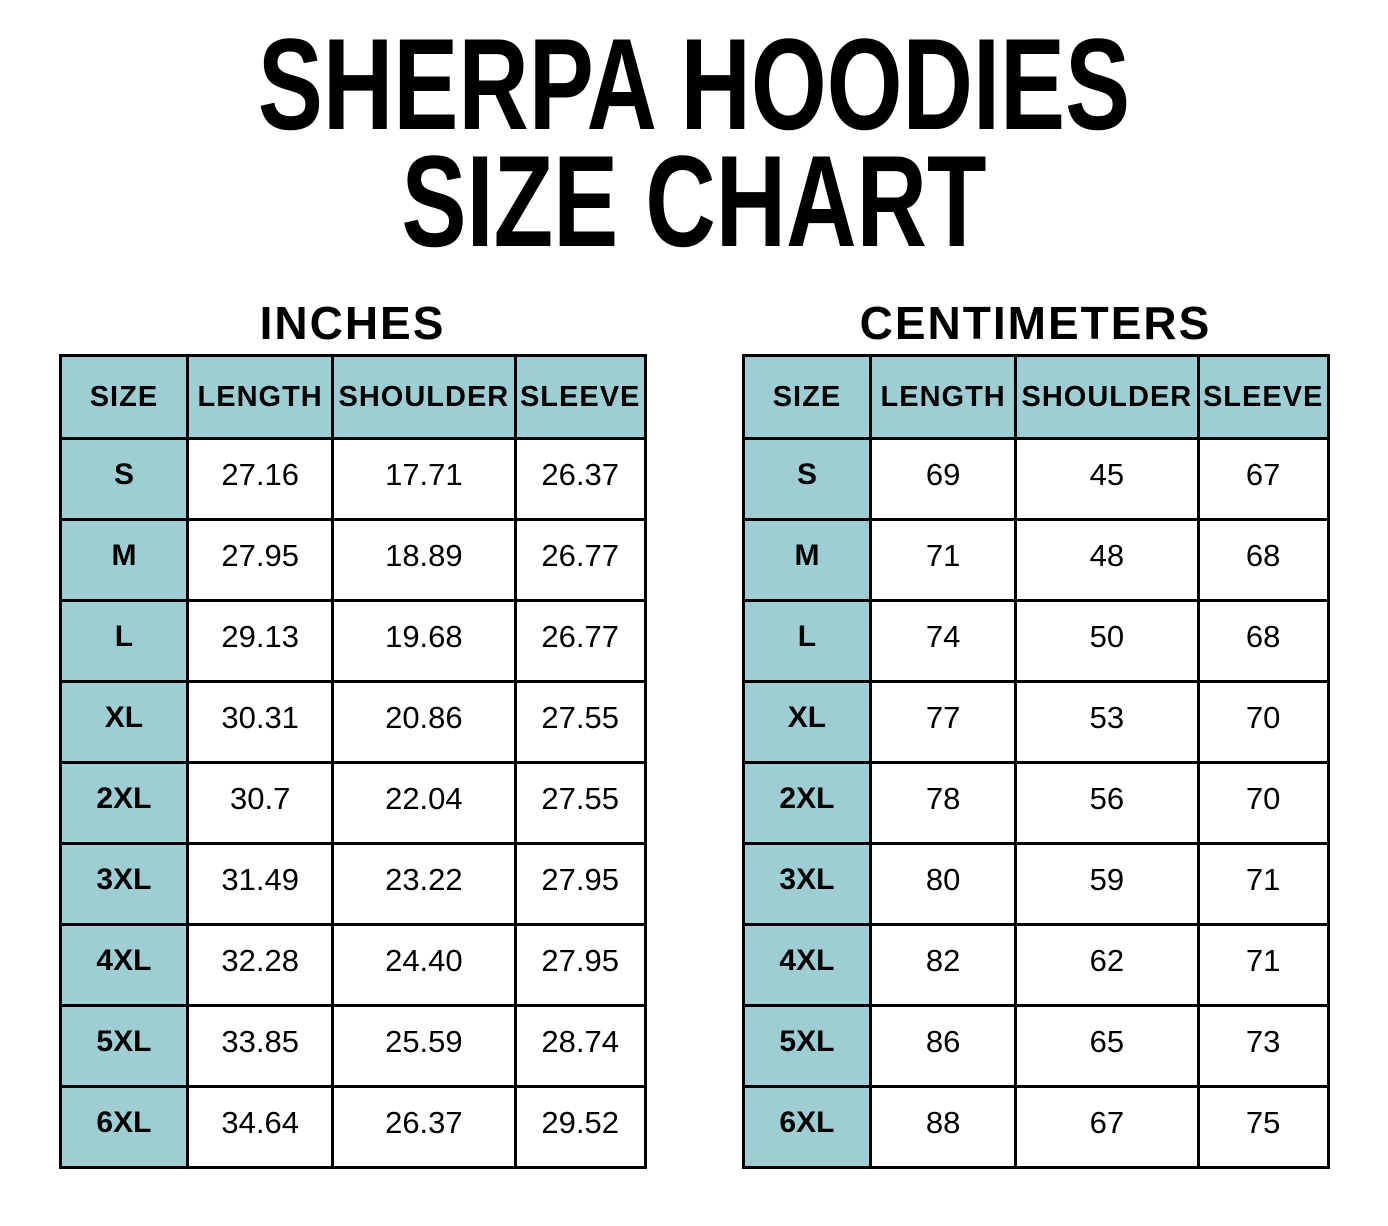  What do you see at coordinates (1106, 884) in the screenshot?
I see `value-cell: 59` at bounding box center [1106, 884].